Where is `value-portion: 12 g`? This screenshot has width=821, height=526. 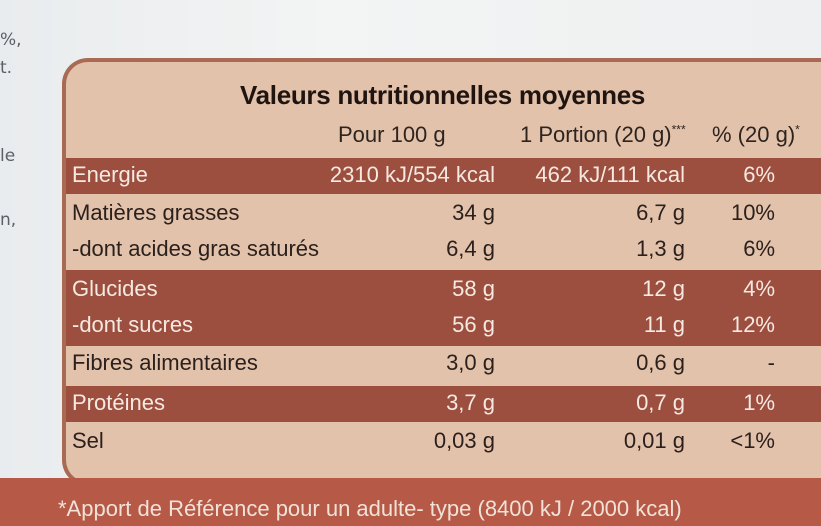 value-portion: 12 g is located at coordinates (663, 288).